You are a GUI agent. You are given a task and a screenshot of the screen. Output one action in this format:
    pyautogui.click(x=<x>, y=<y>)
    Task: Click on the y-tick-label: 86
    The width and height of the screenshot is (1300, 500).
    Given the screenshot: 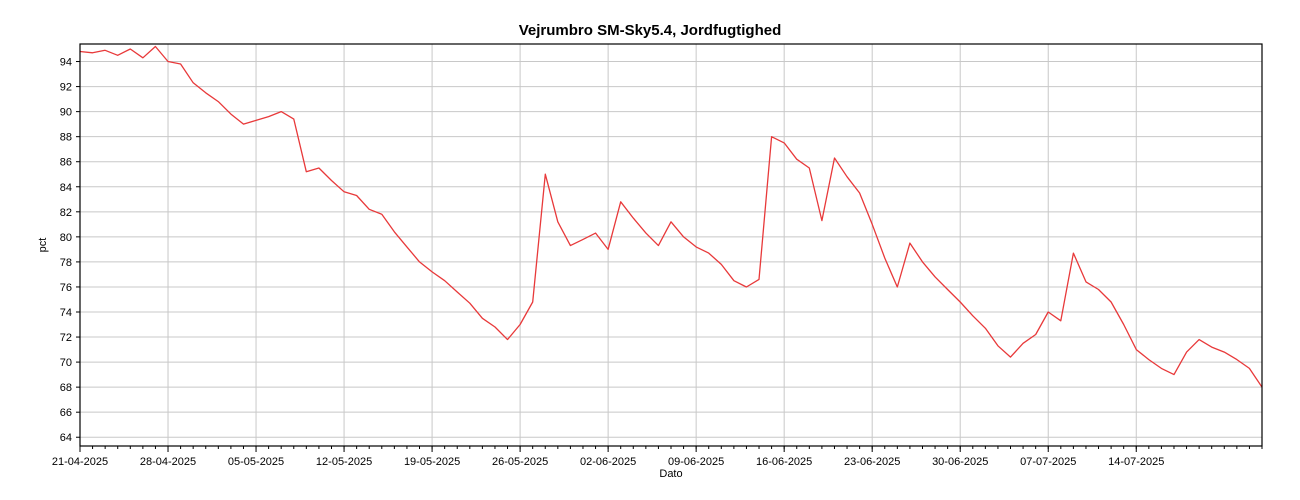 What is the action you would take?
    pyautogui.click(x=66, y=163)
    